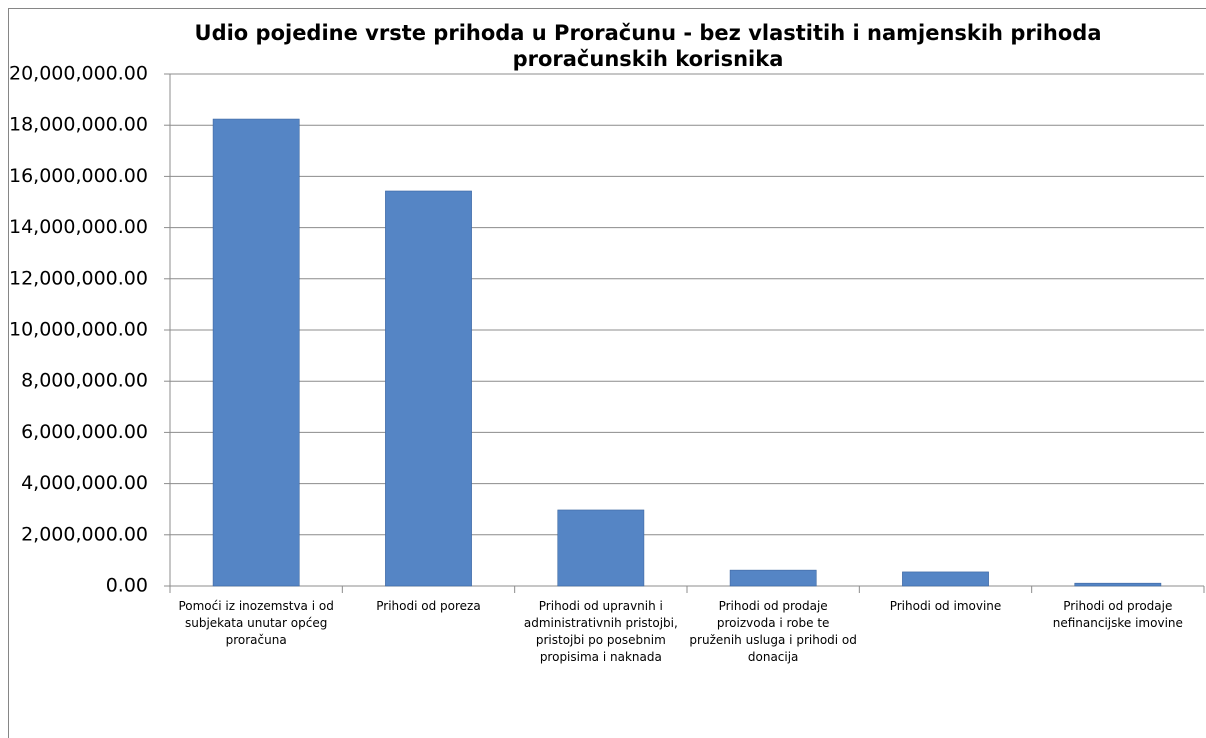  What do you see at coordinates (84, 483) in the screenshot?
I see `y-tick-label: 4,000,000.00` at bounding box center [84, 483].